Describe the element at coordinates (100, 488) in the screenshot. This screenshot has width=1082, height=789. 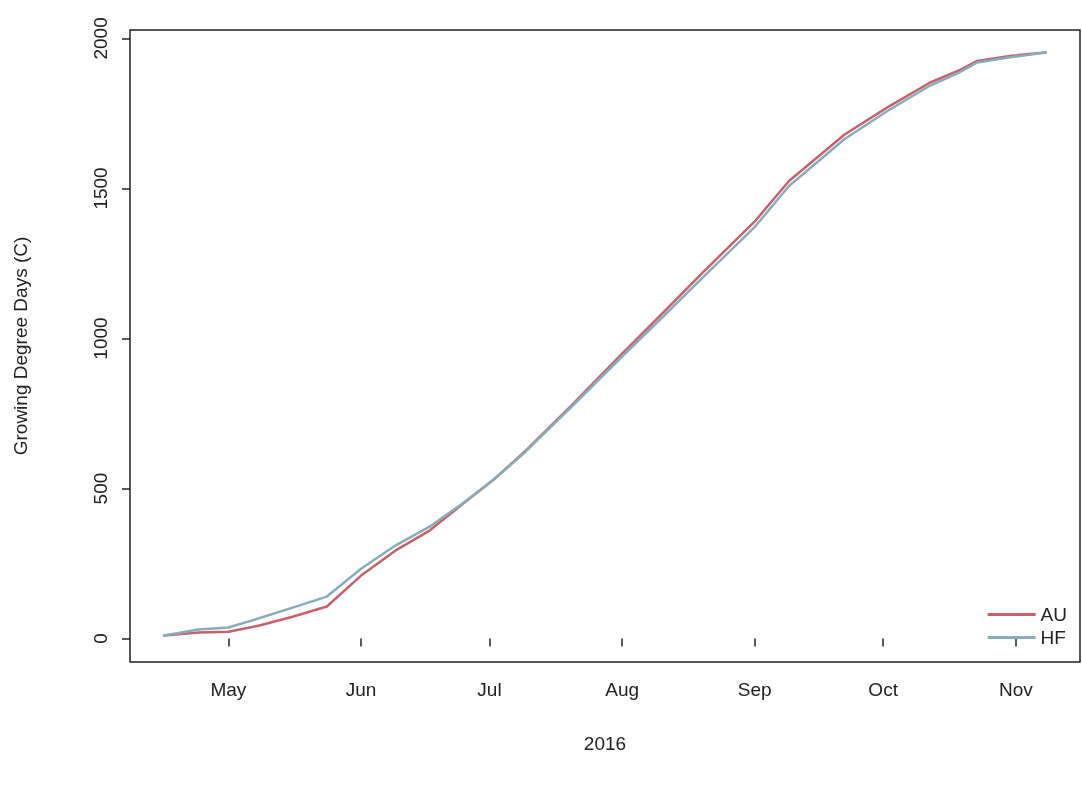
I see `y-tick-label: 500` at that location.